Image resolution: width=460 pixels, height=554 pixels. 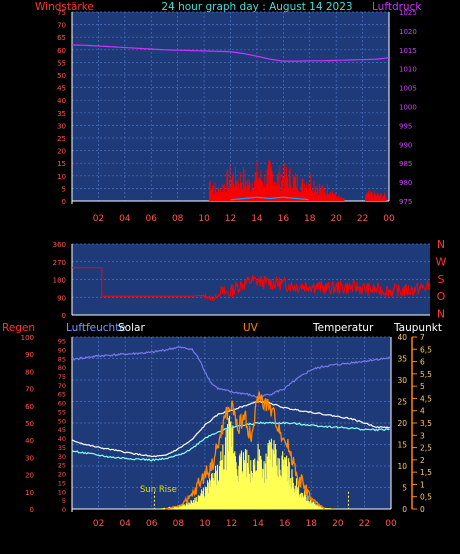 I want to click on direction-tick-label: 180, so click(x=59, y=281).